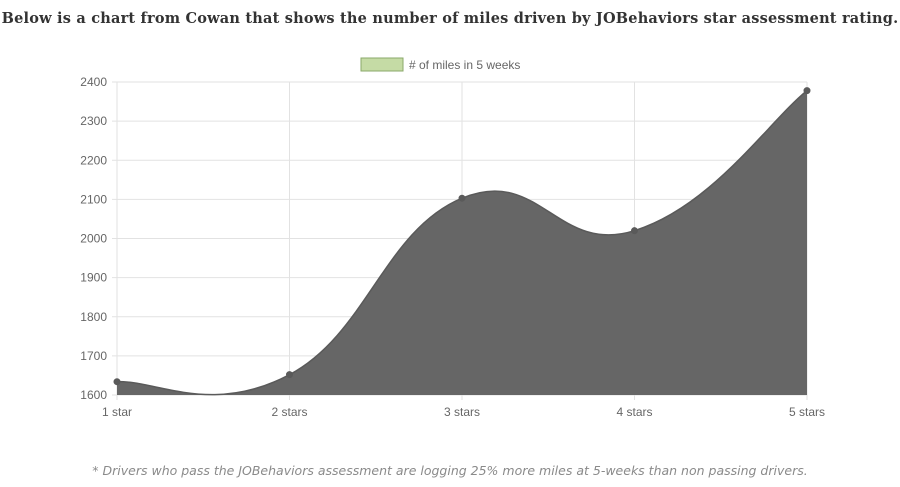 This screenshot has height=487, width=900. What do you see at coordinates (464, 65) in the screenshot?
I see `legend-label: # of miles in 5 weeks` at bounding box center [464, 65].